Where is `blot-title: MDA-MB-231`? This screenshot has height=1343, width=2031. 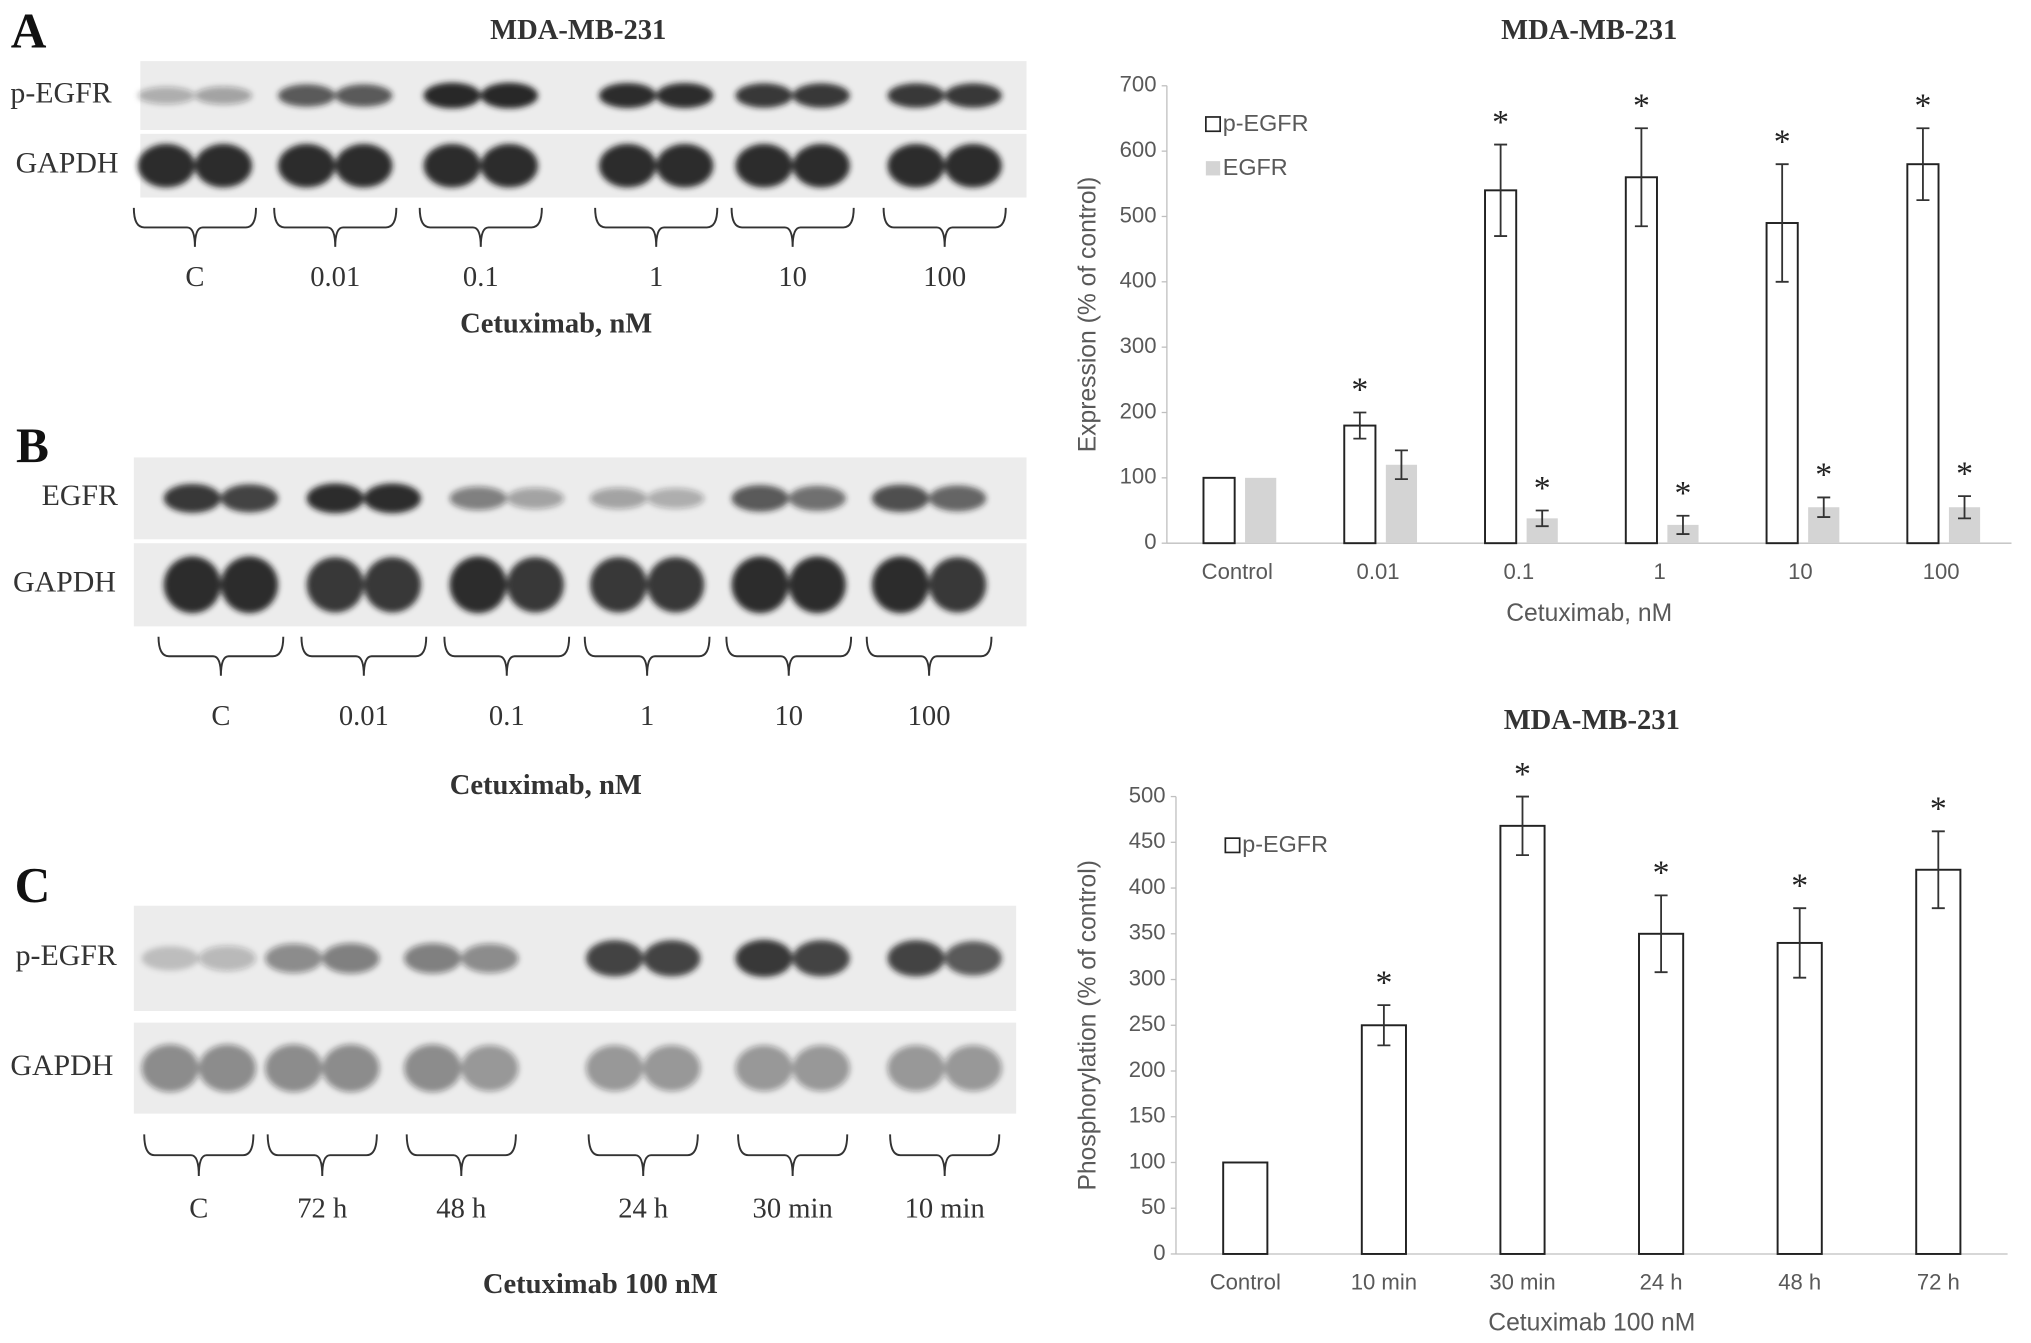 blot-title: MDA-MB-231 is located at coordinates (578, 30).